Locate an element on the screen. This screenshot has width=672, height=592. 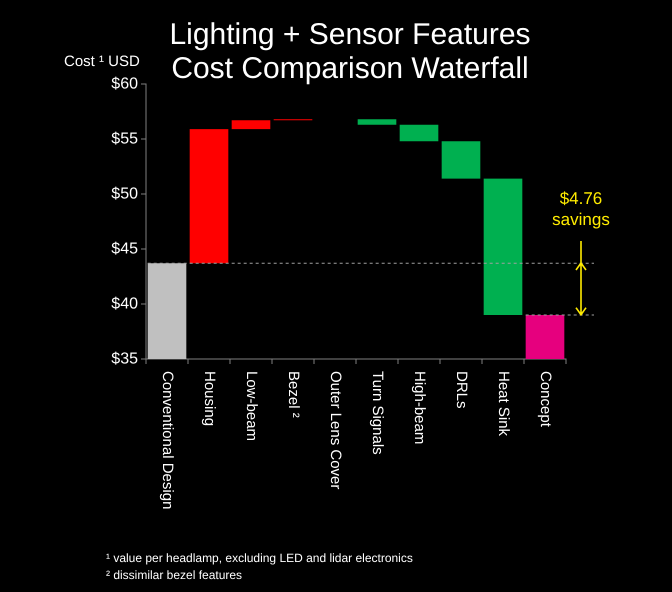
y-tick-label: $60 is located at coordinates (124, 83).